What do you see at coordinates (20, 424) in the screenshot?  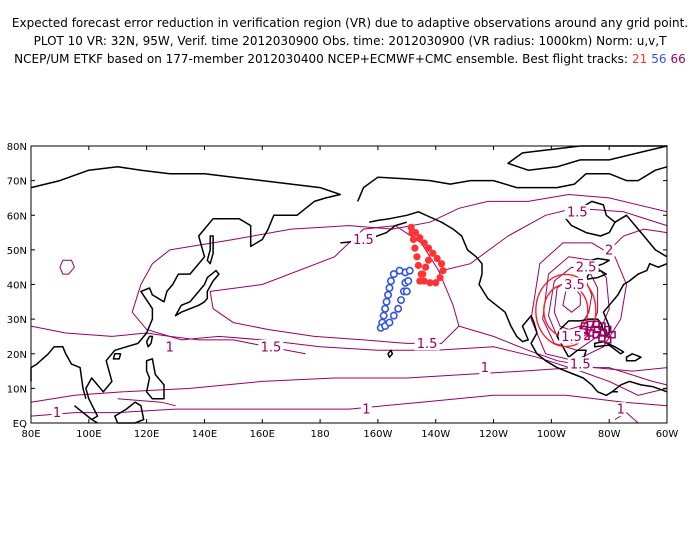 I see `y-tick-label: EQ` at bounding box center [20, 424].